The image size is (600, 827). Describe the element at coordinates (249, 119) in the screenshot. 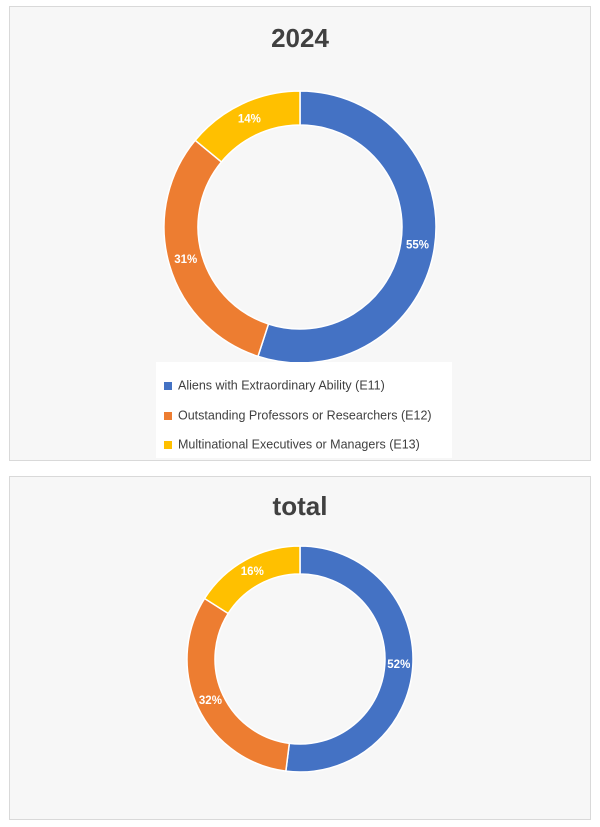

I see `data-label-e13: 14%` at that location.